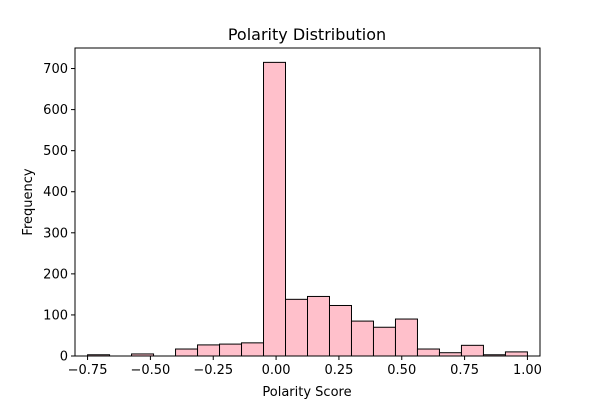 The image size is (600, 400). I want to click on y-tick-label: 0, so click(64, 357).